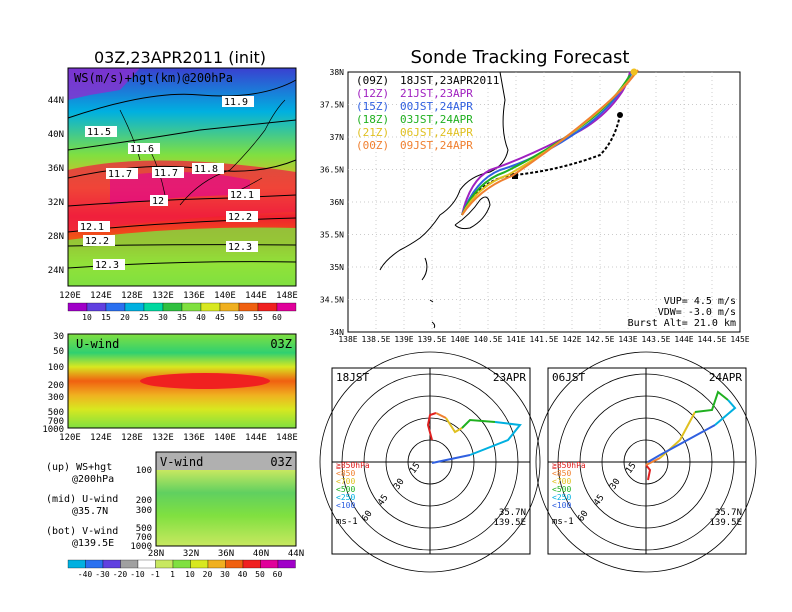 This screenshot has width=792, height=612. Describe the element at coordinates (225, 296) in the screenshot. I see `lon-tick-label: 140E` at that location.